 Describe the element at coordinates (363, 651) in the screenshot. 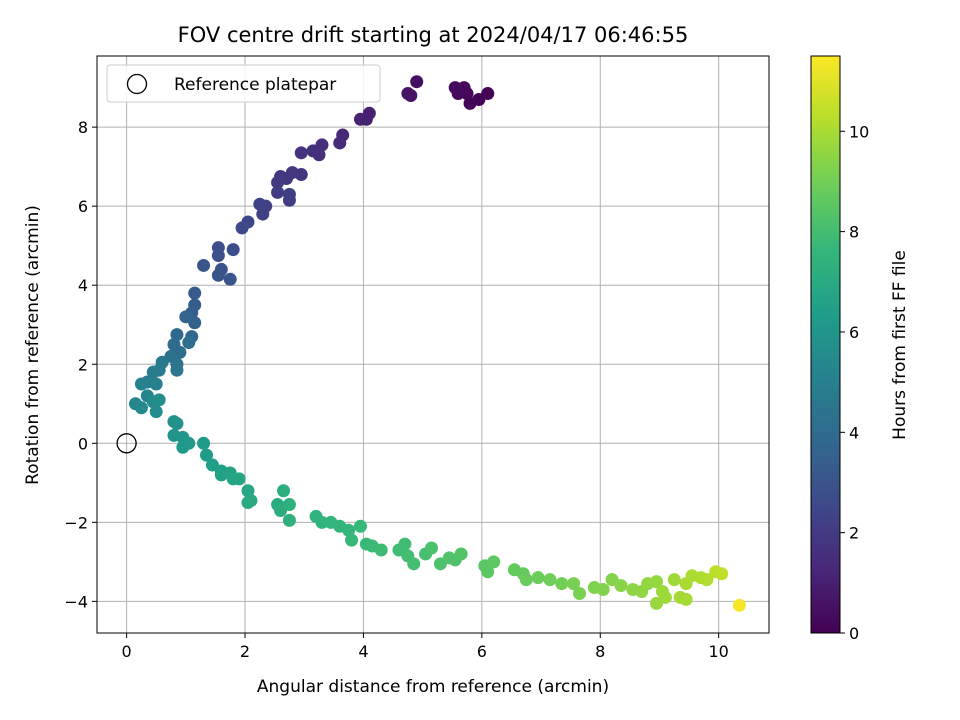

I see `x-tick-label: 4` at that location.